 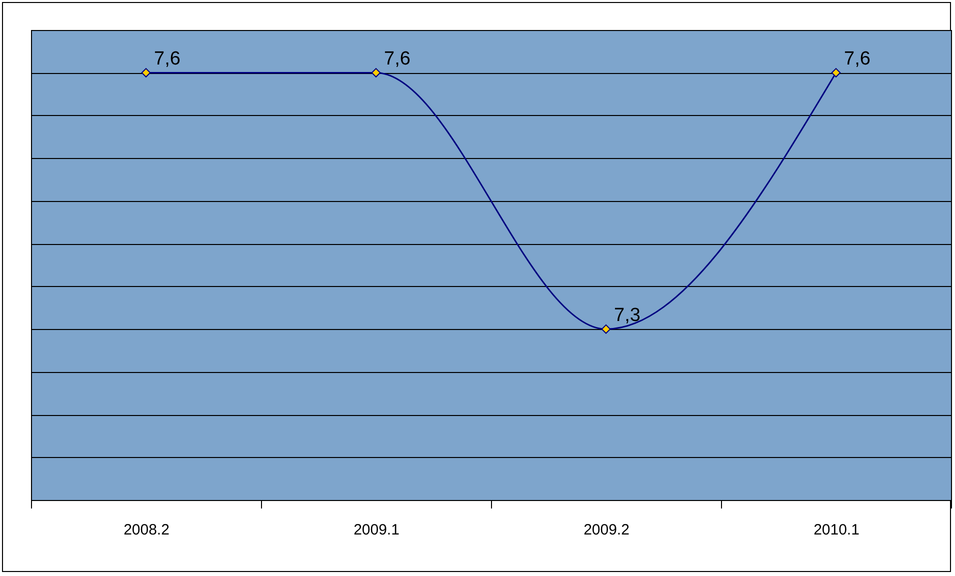 What do you see at coordinates (607, 530) in the screenshot?
I see `x-tick-label: 2009.2` at bounding box center [607, 530].